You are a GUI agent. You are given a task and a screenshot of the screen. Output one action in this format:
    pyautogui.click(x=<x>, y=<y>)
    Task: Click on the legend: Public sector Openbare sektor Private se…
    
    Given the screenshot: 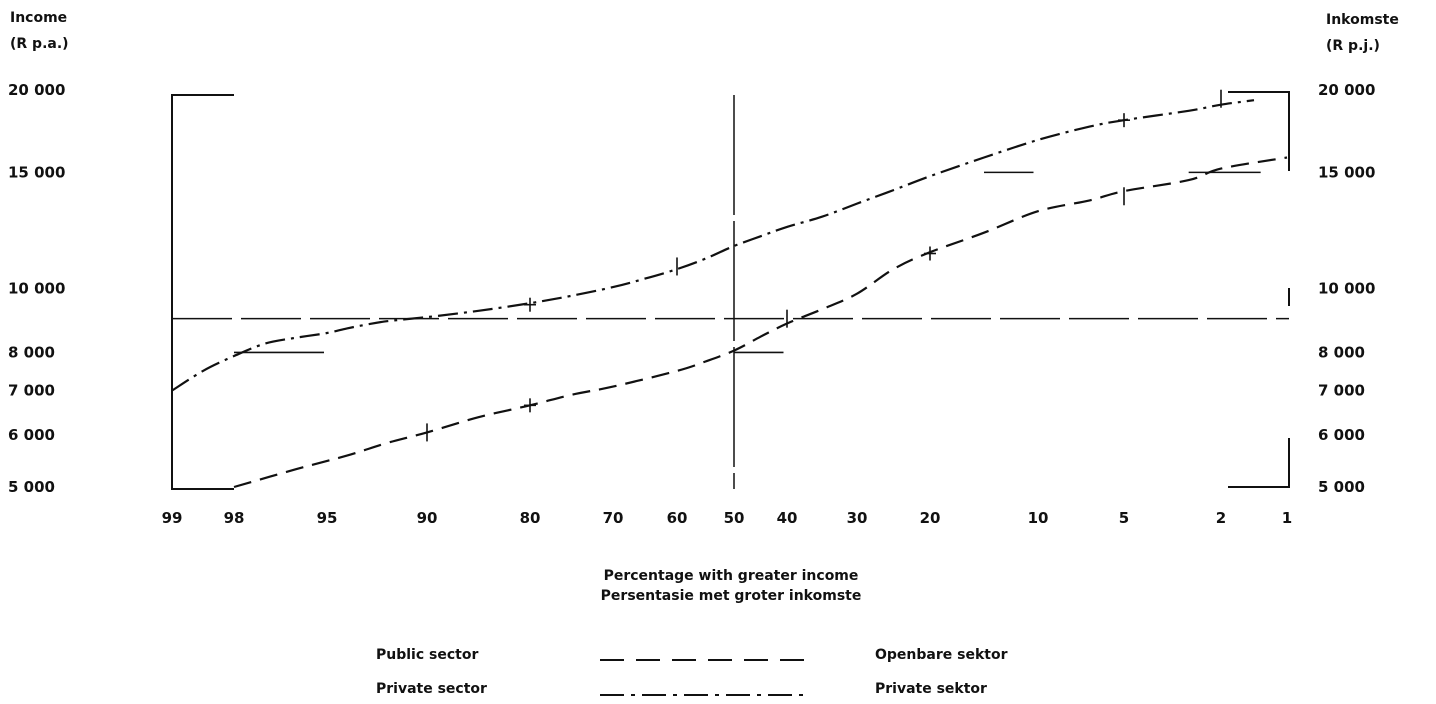 What is the action you would take?
    pyautogui.click(x=692, y=672)
    